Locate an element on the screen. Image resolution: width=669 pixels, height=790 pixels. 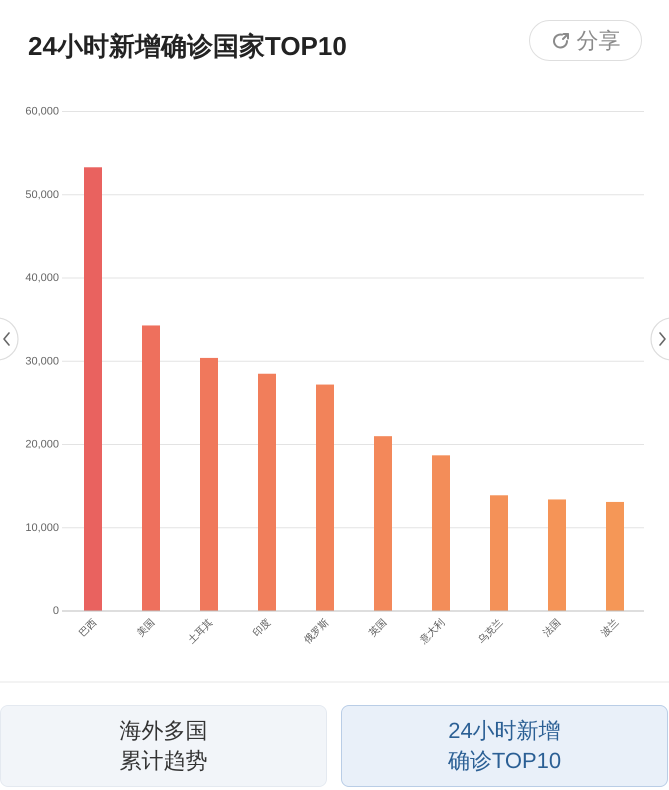
x-tick-label: 美国 is located at coordinates (146, 628).